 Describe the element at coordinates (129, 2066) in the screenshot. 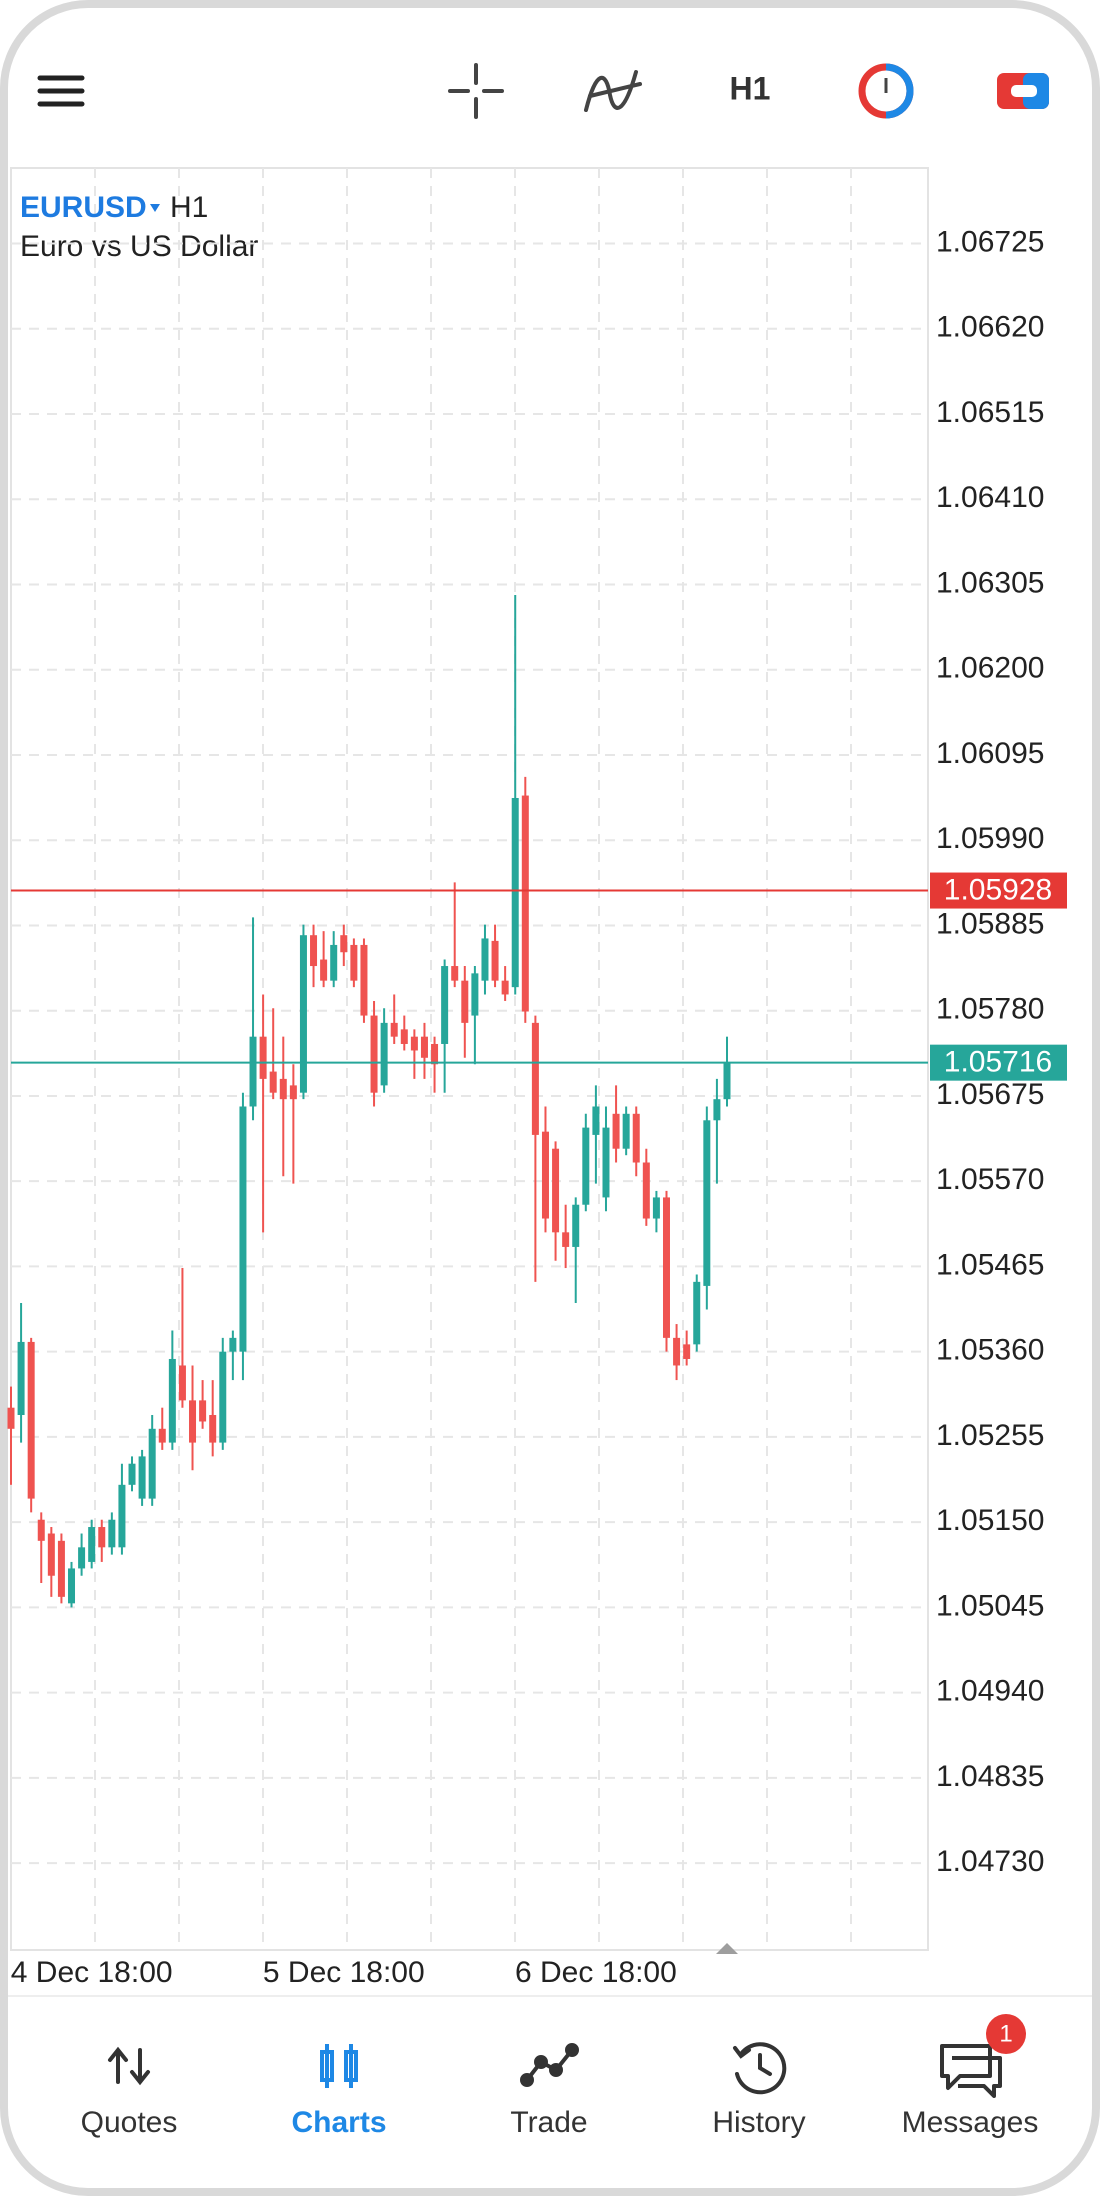

I see `quotes-icon` at that location.